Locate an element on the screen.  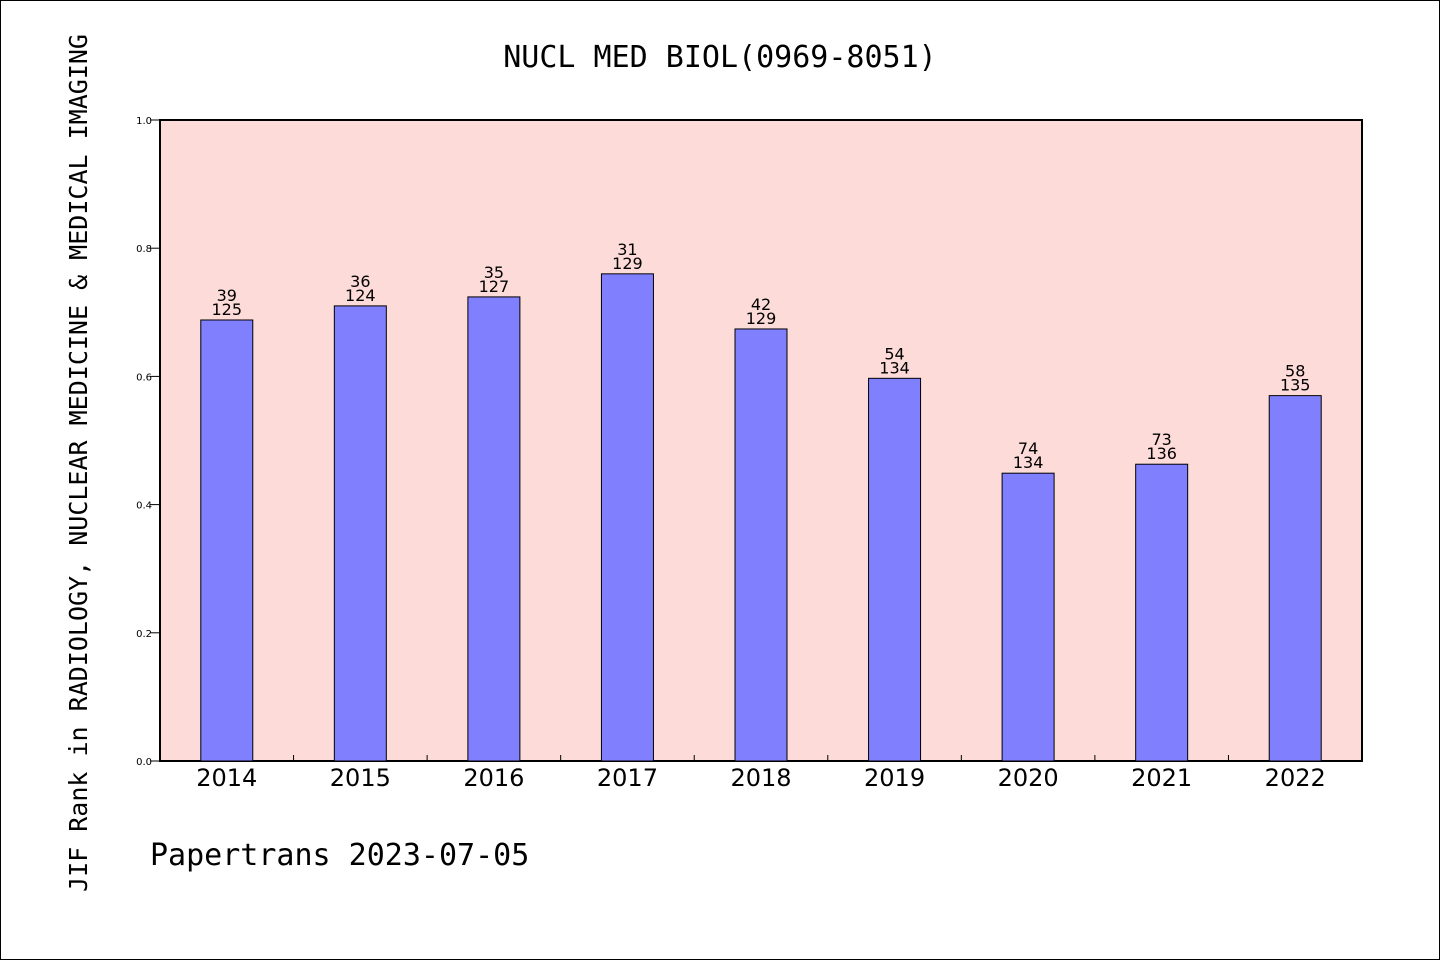
x-axis-ticks: 2014 2015 2016 2017 2018 2019 2020 2021 2022 is located at coordinates (761, 773).